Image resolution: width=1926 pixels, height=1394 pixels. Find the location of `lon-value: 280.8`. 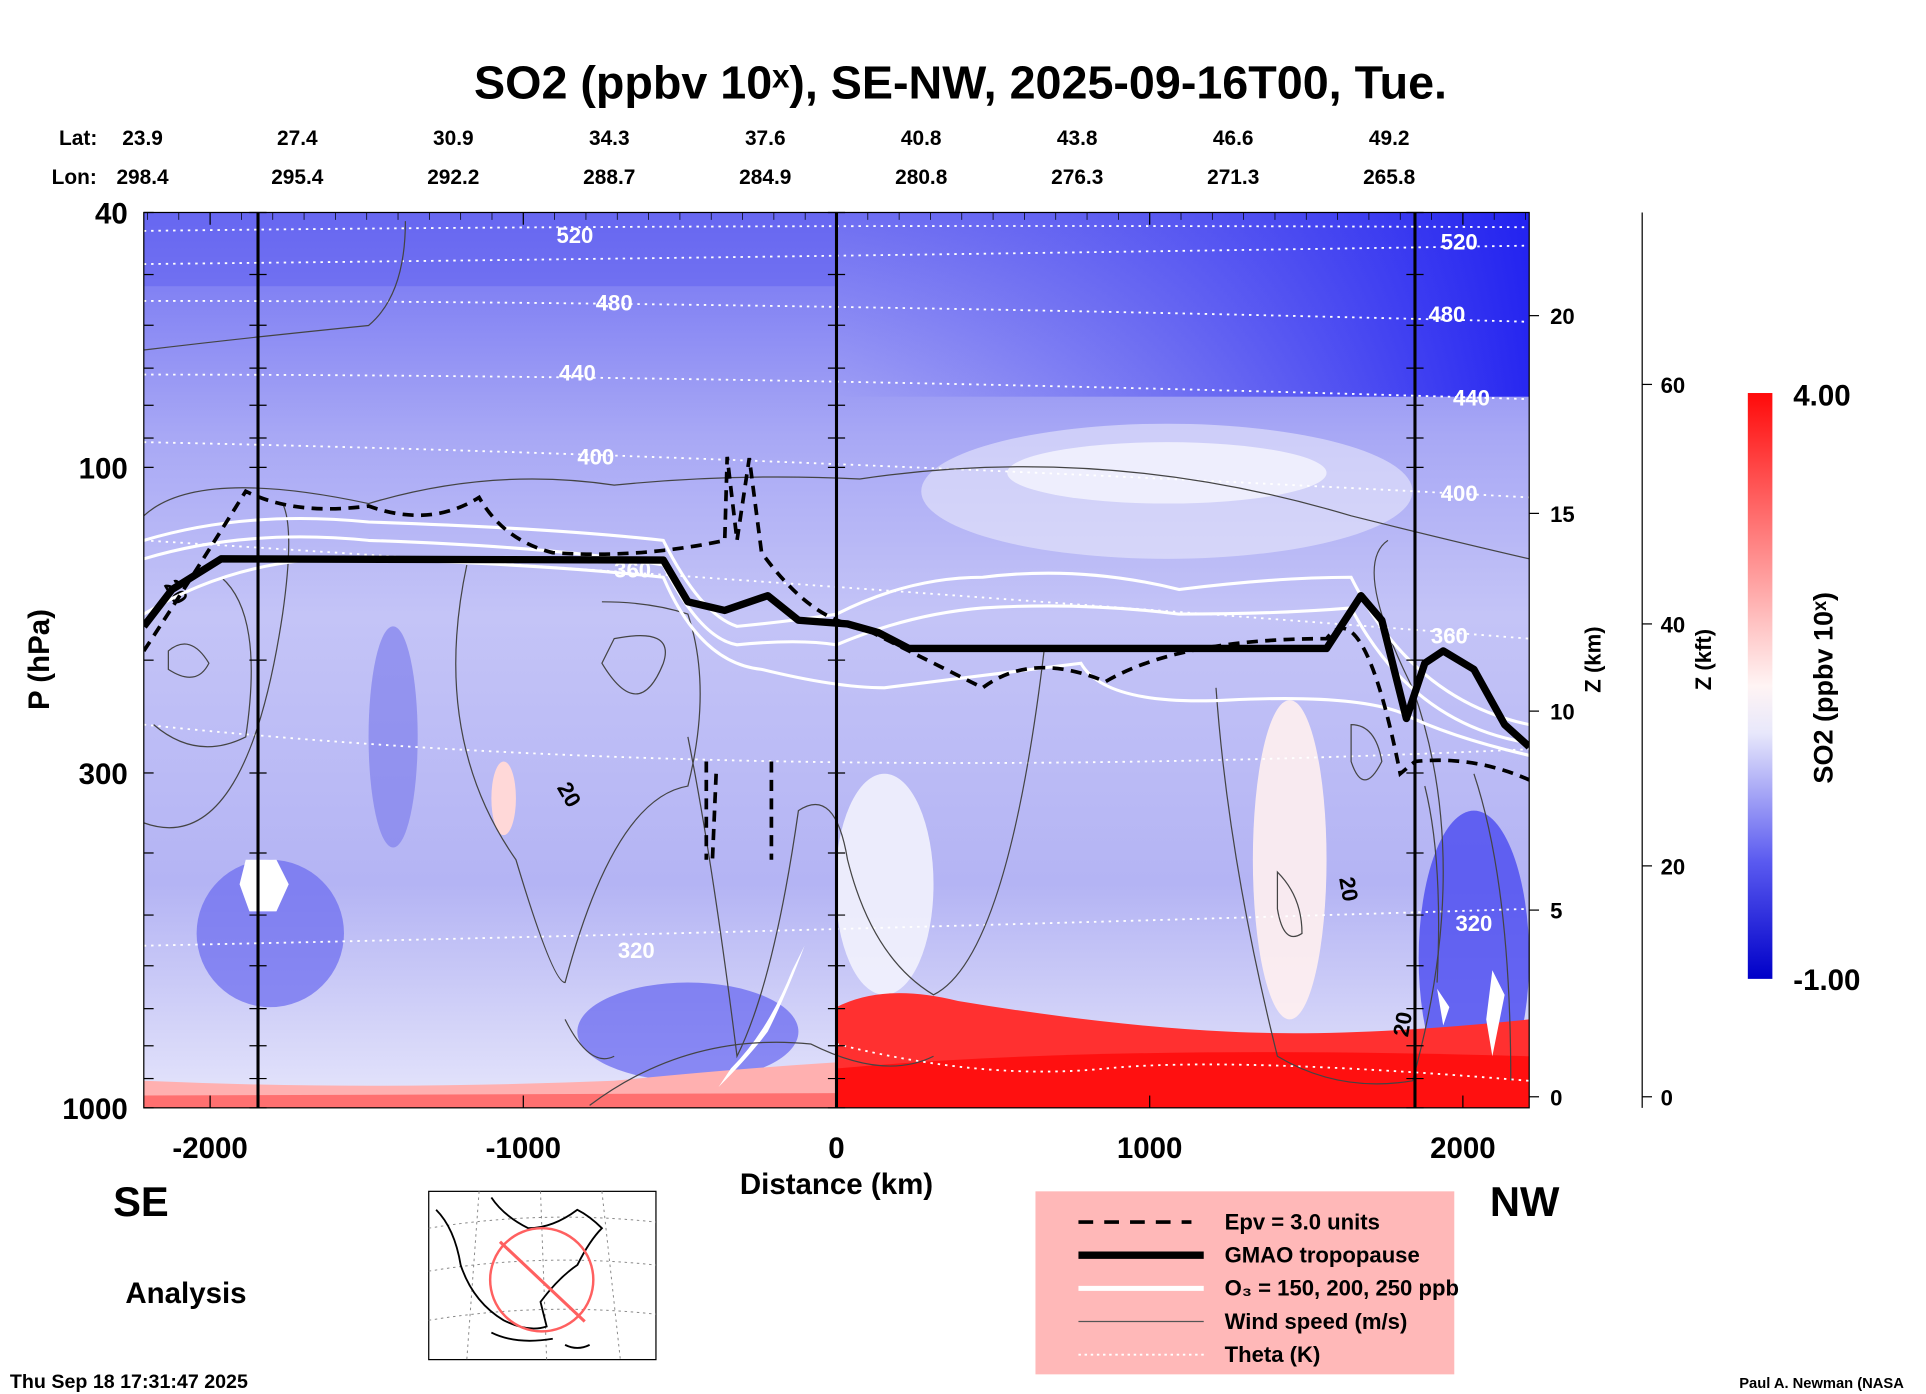

lon-value: 280.8 is located at coordinates (921, 177).